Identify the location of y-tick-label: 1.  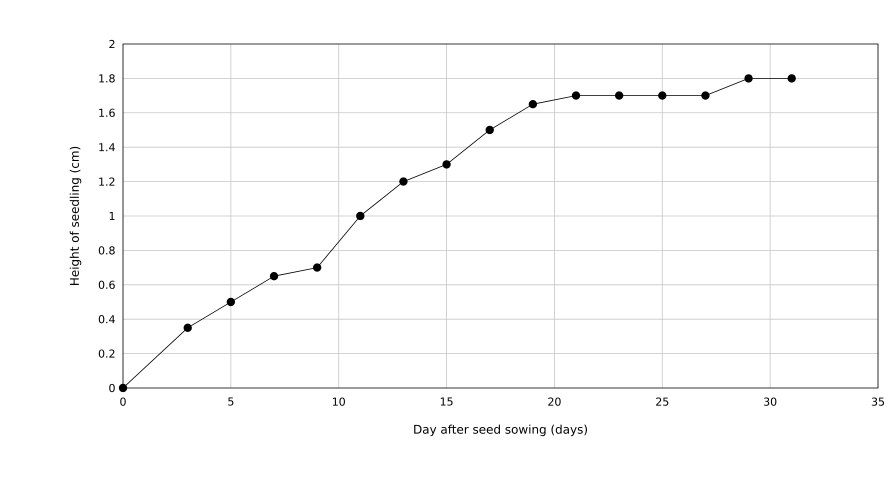
(112, 216).